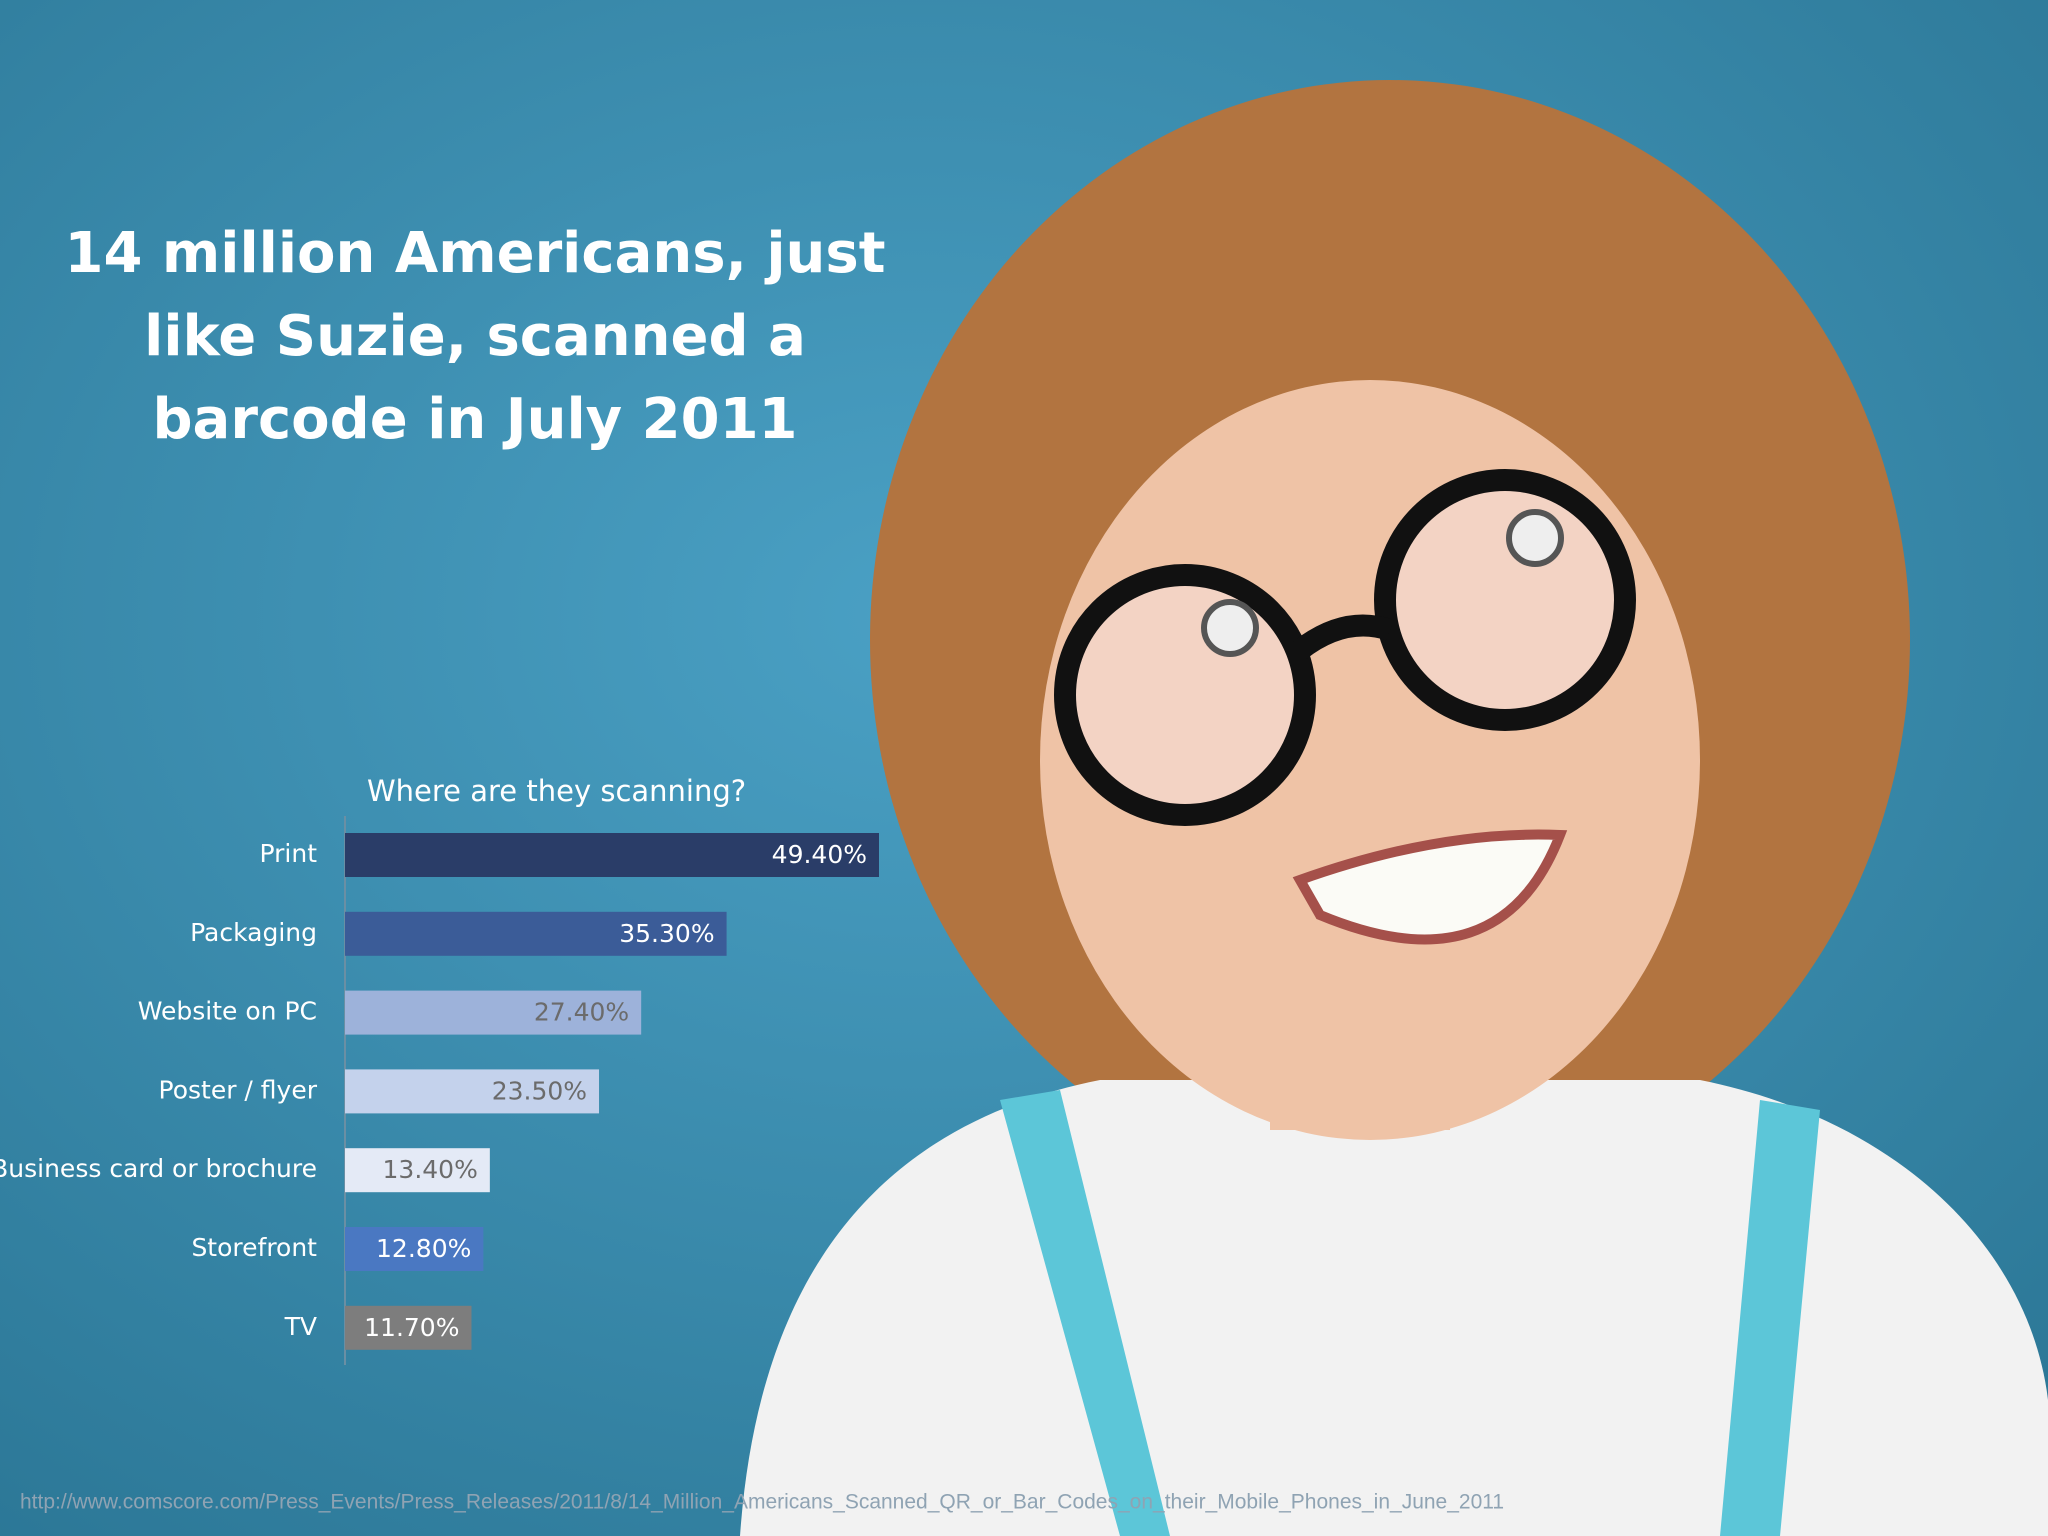  What do you see at coordinates (423, 1248) in the screenshot?
I see `value-label: 12.80%` at bounding box center [423, 1248].